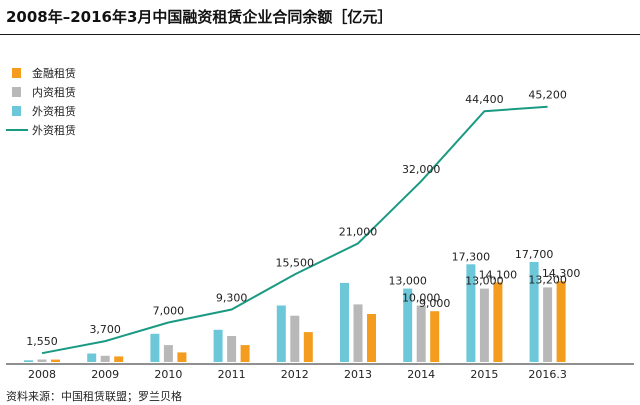 The height and width of the screenshot is (405, 640). Describe the element at coordinates (105, 374) in the screenshot. I see `x-tick-label-2009: 2009` at that location.